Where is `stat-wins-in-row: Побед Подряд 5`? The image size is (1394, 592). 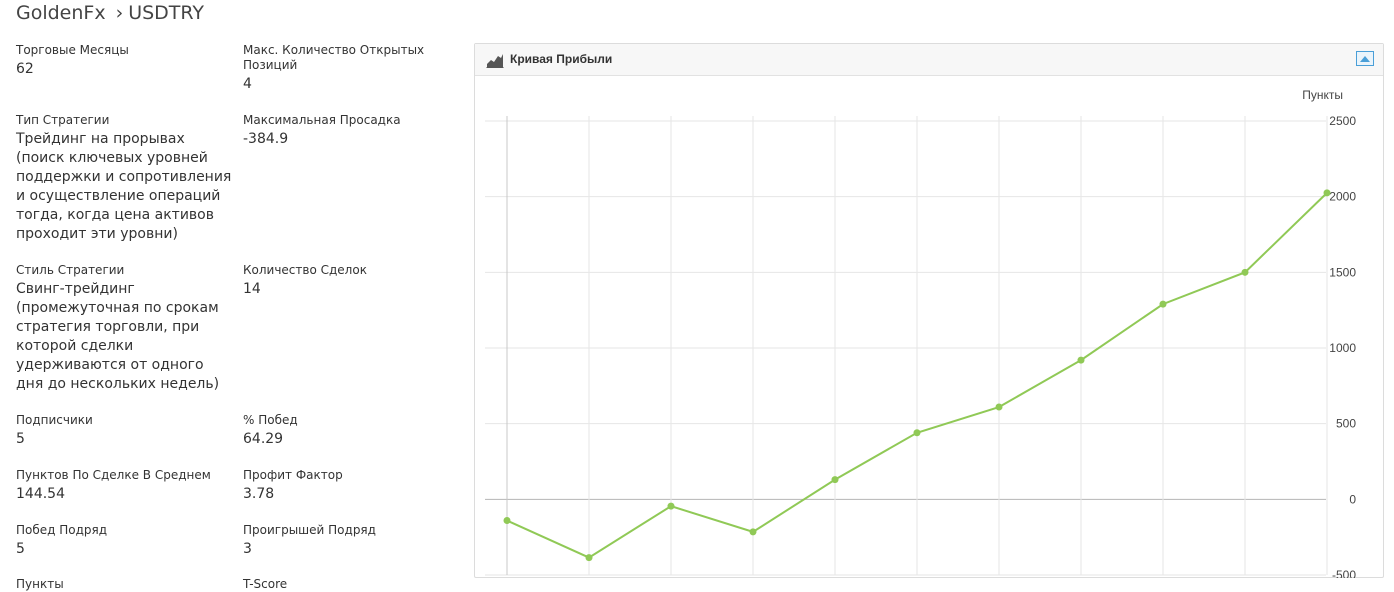
stat-wins-in-row: Побед Подряд 5 is located at coordinates (125, 541).